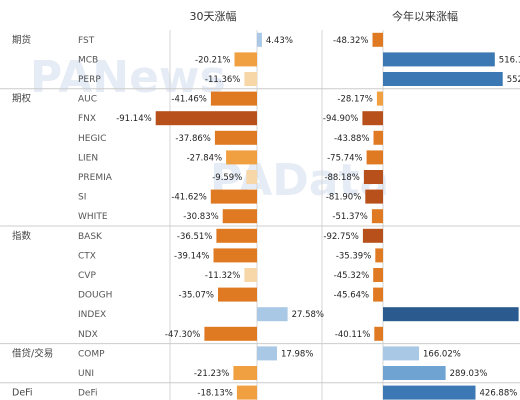 The width and height of the screenshot is (520, 400). What do you see at coordinates (95, 178) in the screenshot?
I see `category-label: PREMIA` at bounding box center [95, 178].